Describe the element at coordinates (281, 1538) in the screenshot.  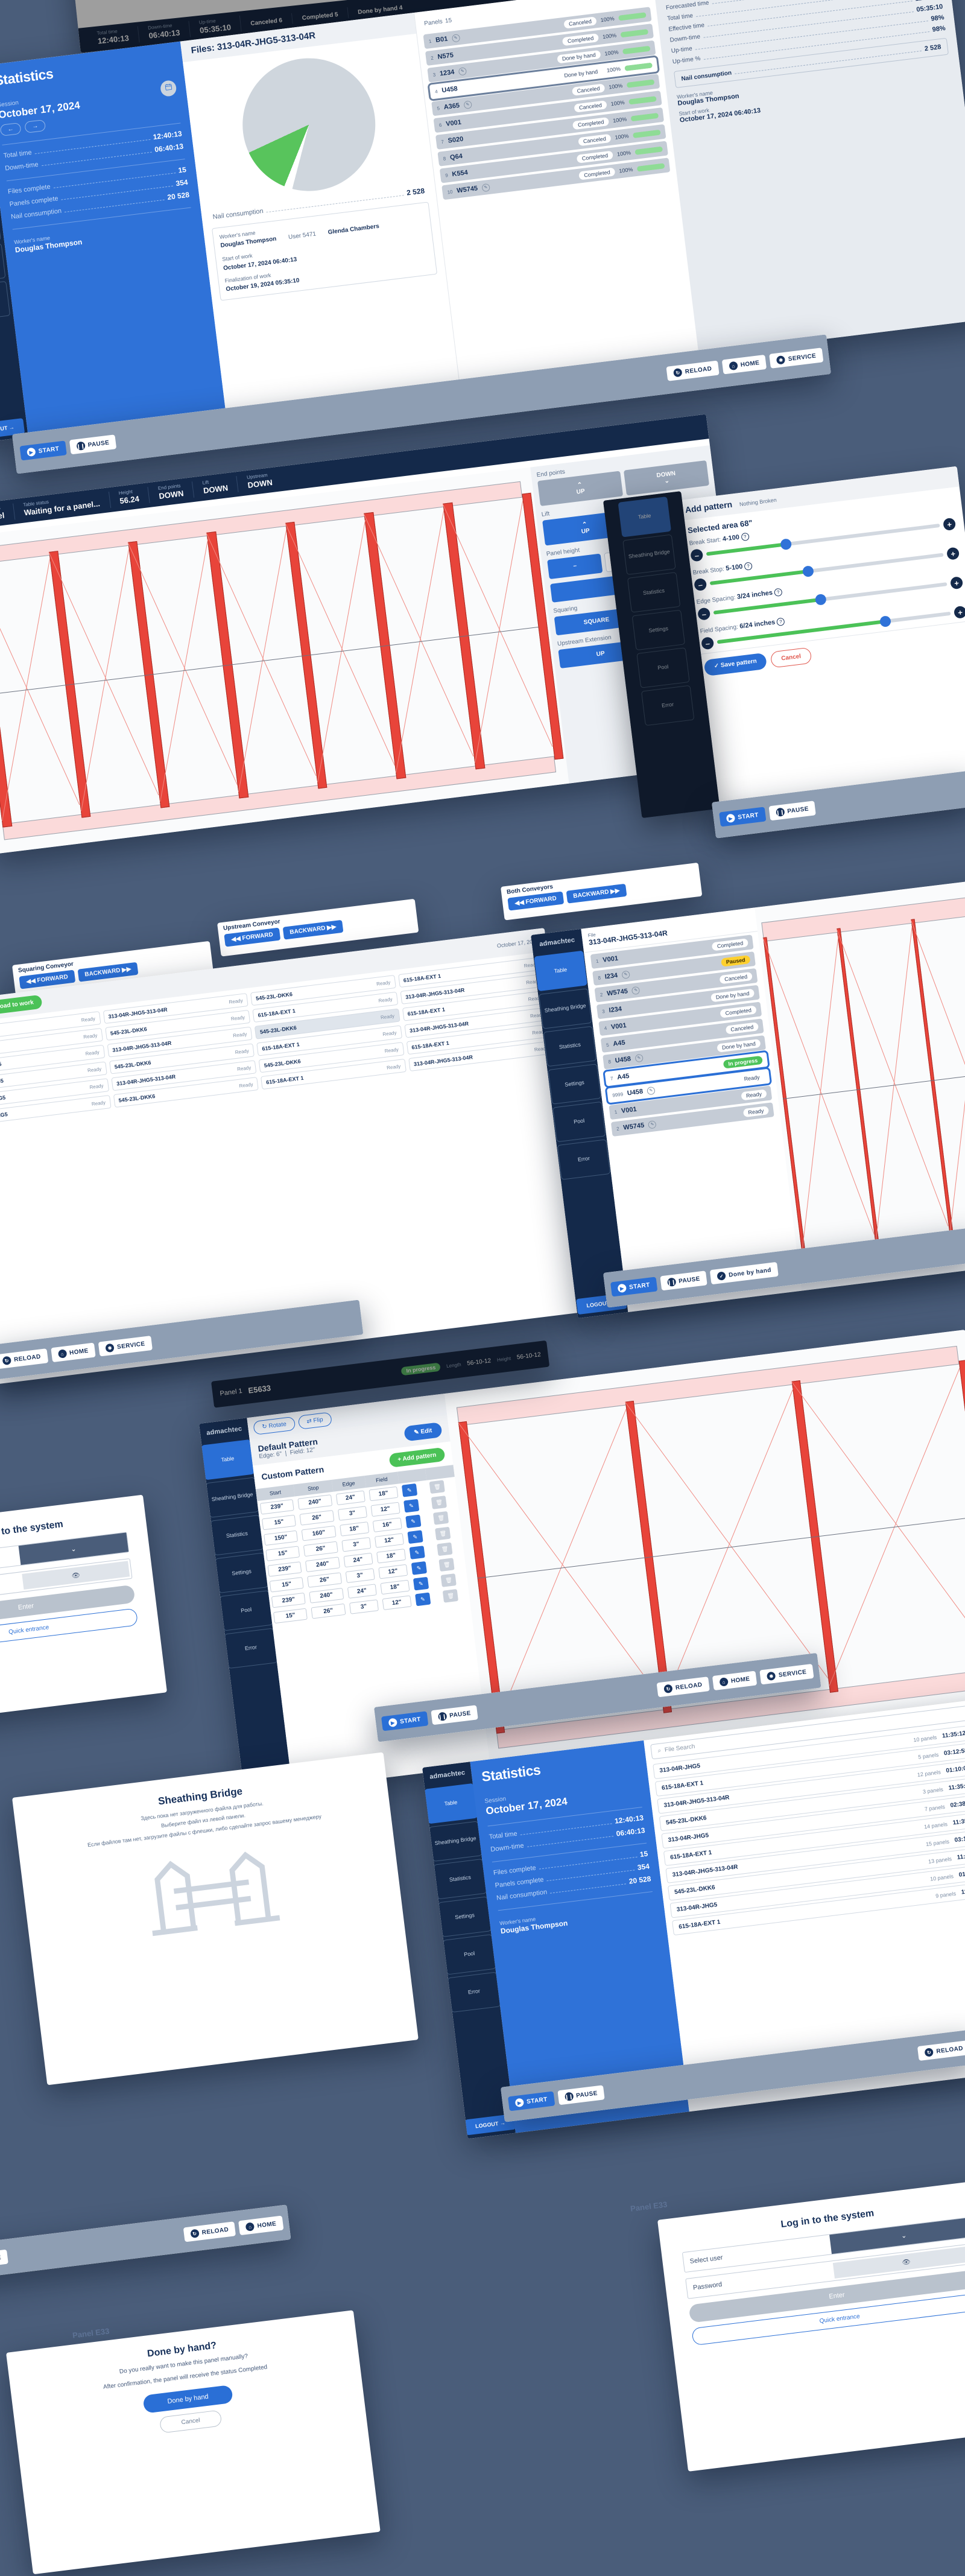
I see `cell-start: 150"` at that location.